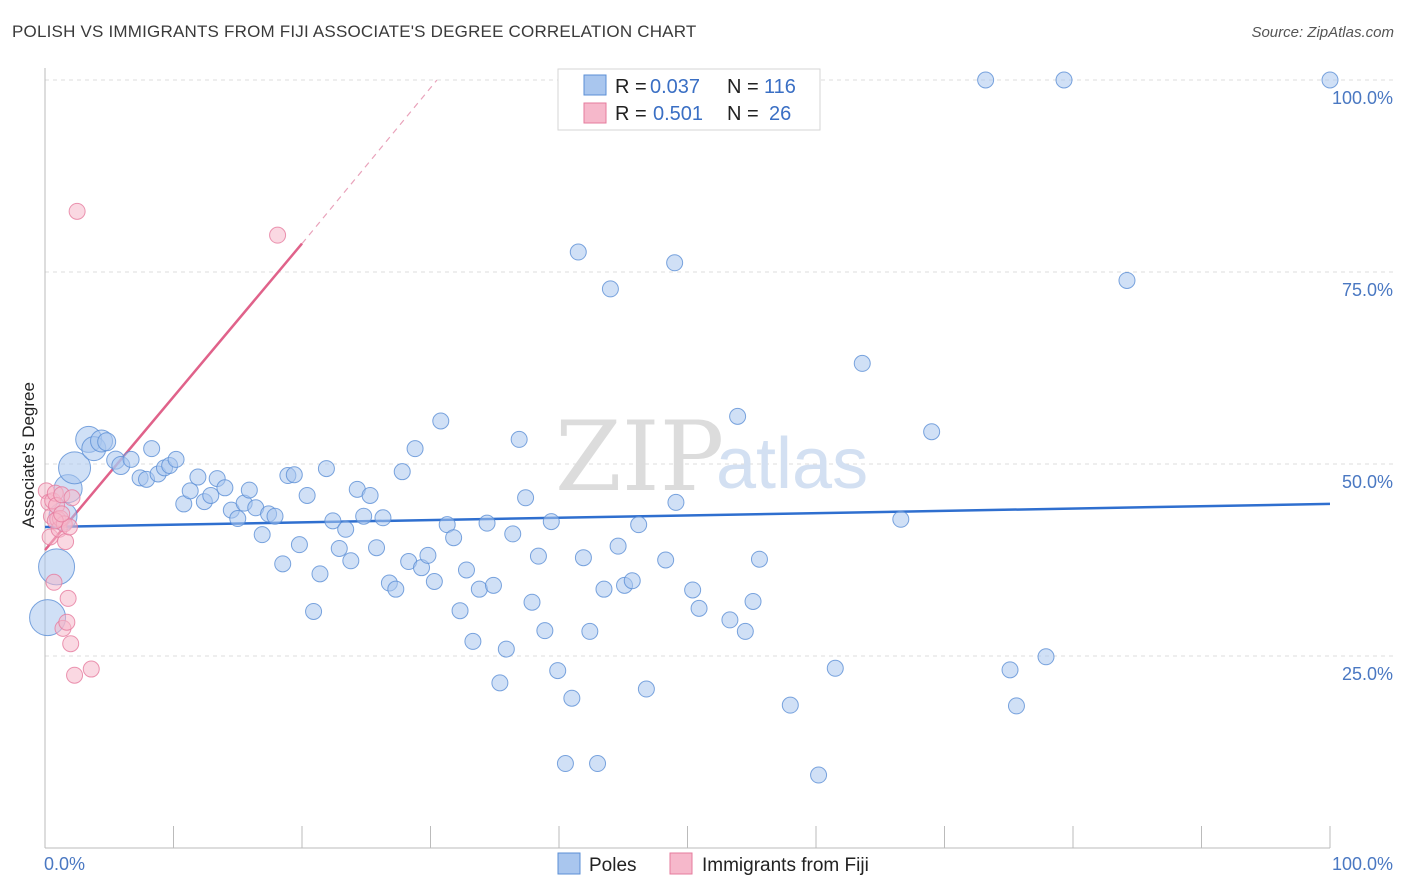  What do you see at coordinates (711, 457) in the screenshot?
I see `watermark: ZIP atlas` at bounding box center [711, 457].